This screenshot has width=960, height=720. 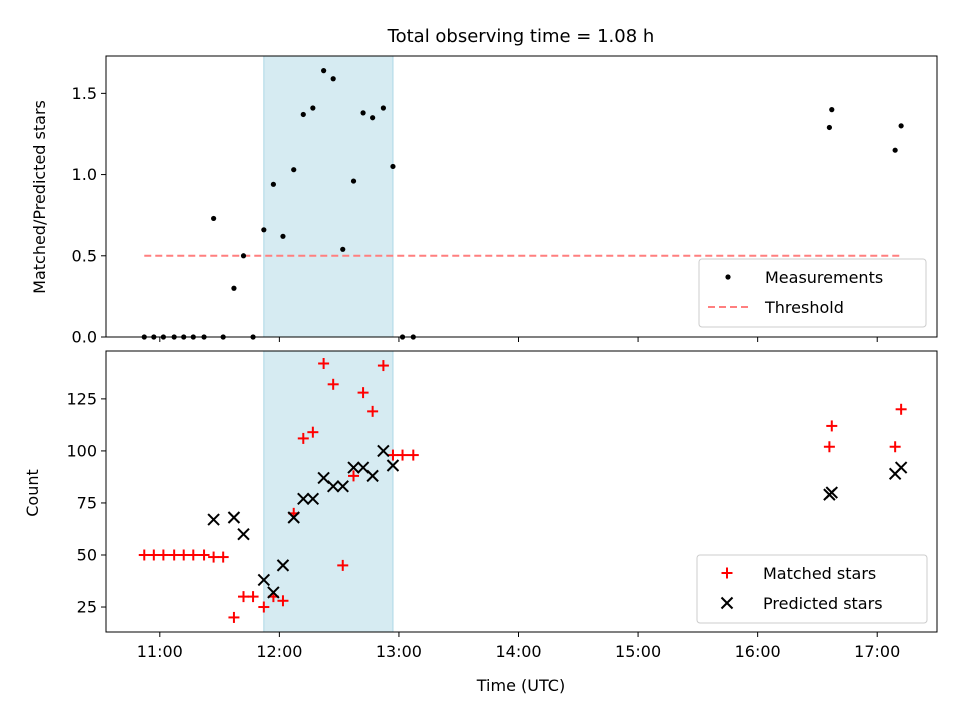 I want to click on bottom-legend-box, so click(x=812, y=589).